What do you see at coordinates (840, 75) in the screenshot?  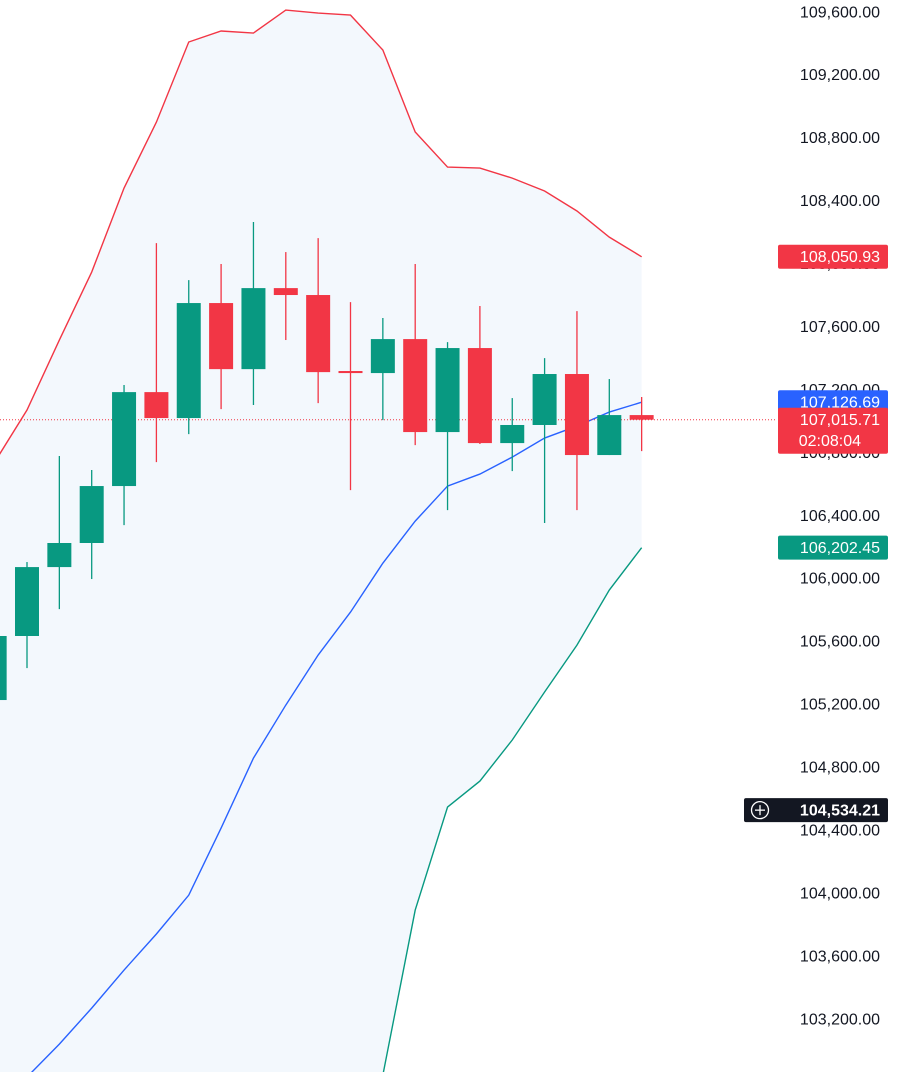 I see `y-tick-label: 109,200.00` at bounding box center [840, 75].